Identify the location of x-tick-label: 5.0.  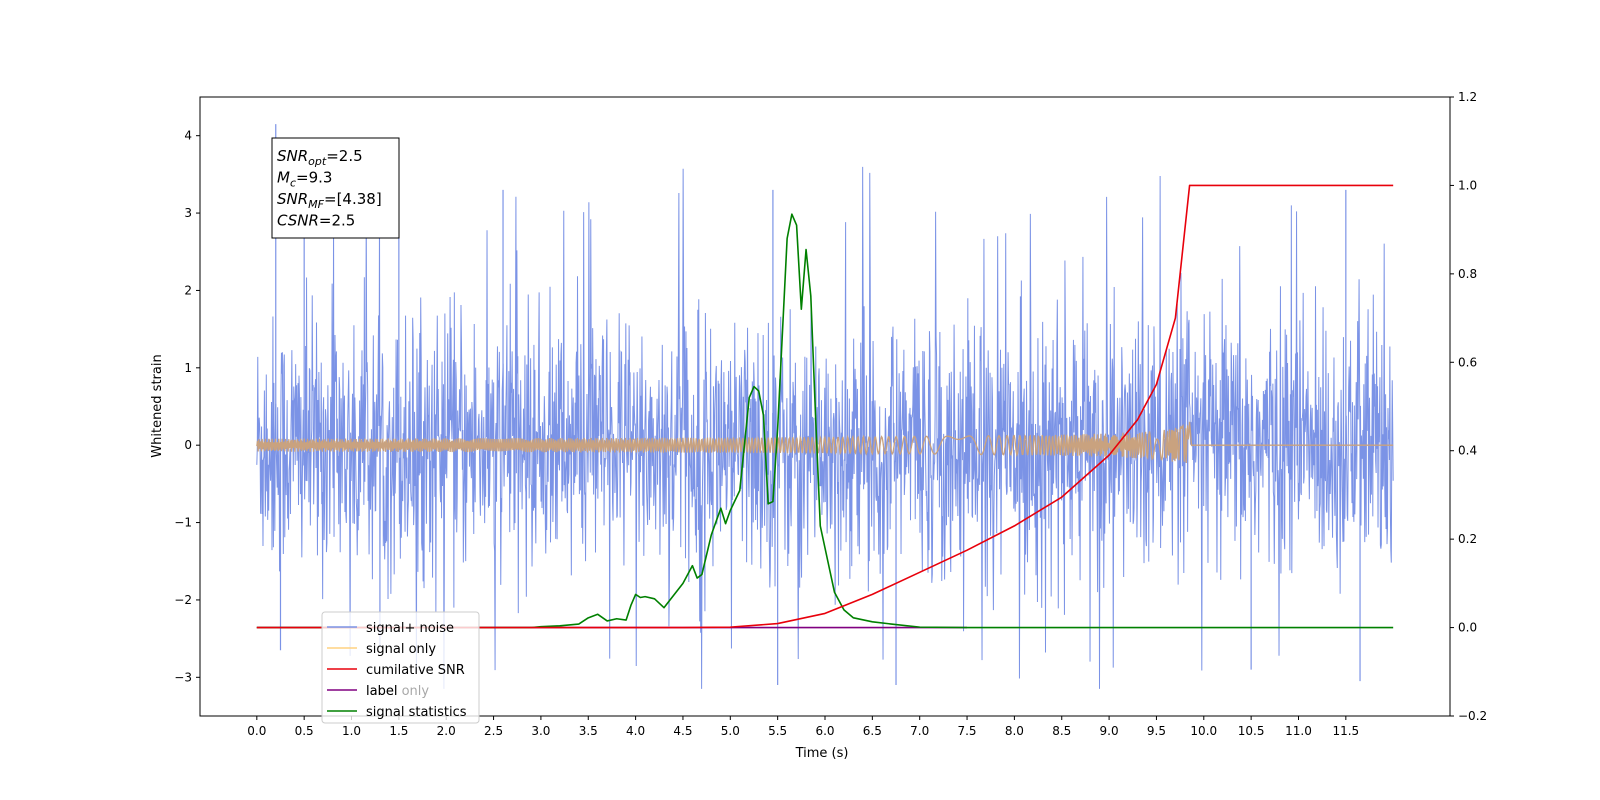
(730, 731).